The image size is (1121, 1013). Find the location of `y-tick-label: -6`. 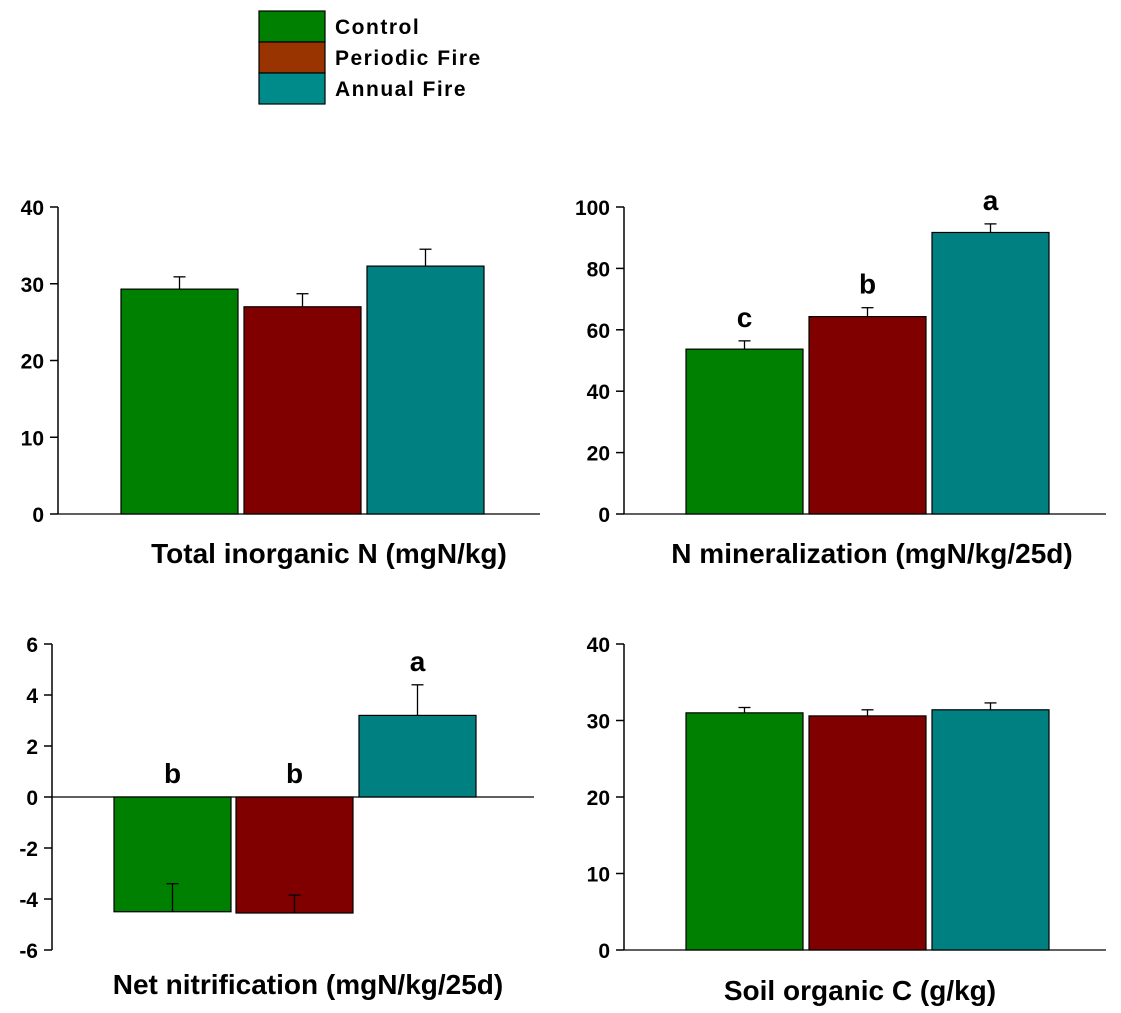

y-tick-label: -6 is located at coordinates (28, 951).